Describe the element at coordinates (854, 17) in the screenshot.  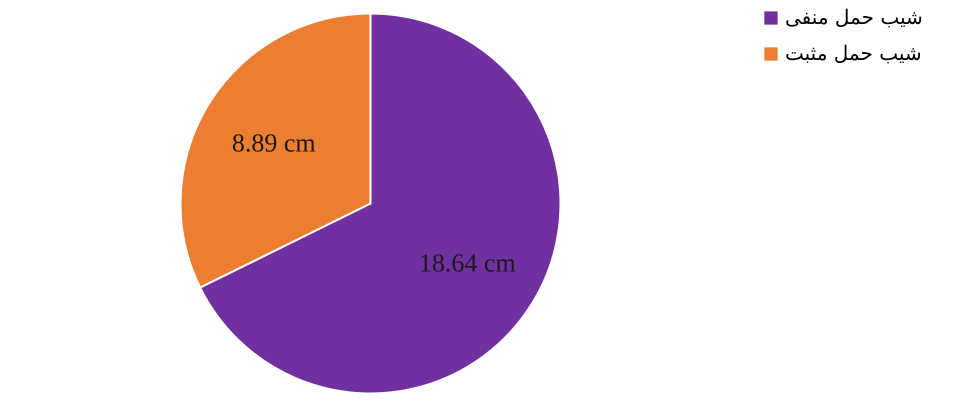
I see `legend-label: شیب حمل منفی` at that location.